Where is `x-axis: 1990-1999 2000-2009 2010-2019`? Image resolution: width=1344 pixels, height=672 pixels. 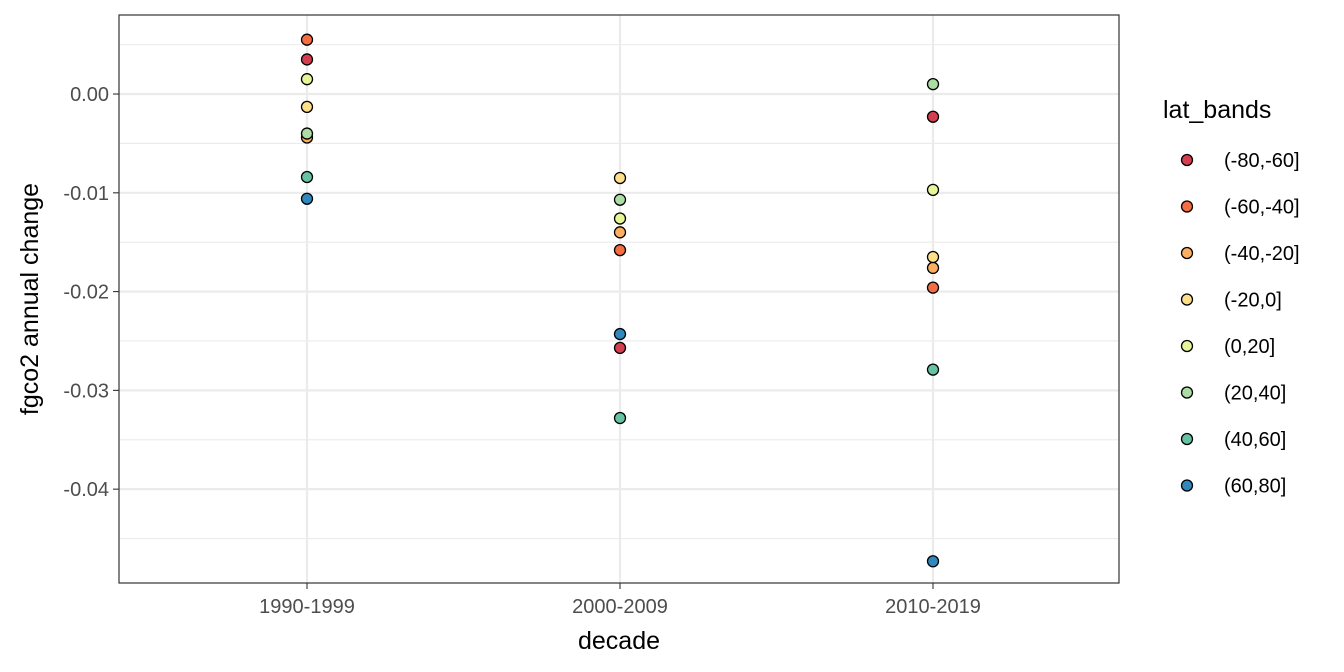
x-axis: 1990-1999 2000-2009 2010-2019 is located at coordinates (620, 600).